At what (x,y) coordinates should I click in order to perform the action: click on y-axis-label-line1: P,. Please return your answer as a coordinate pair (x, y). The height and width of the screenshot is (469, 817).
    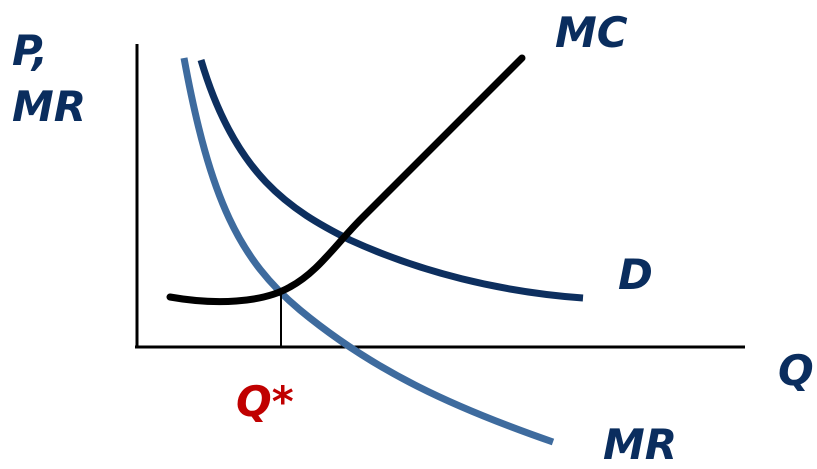
    Looking at the image, I should click on (30, 50).